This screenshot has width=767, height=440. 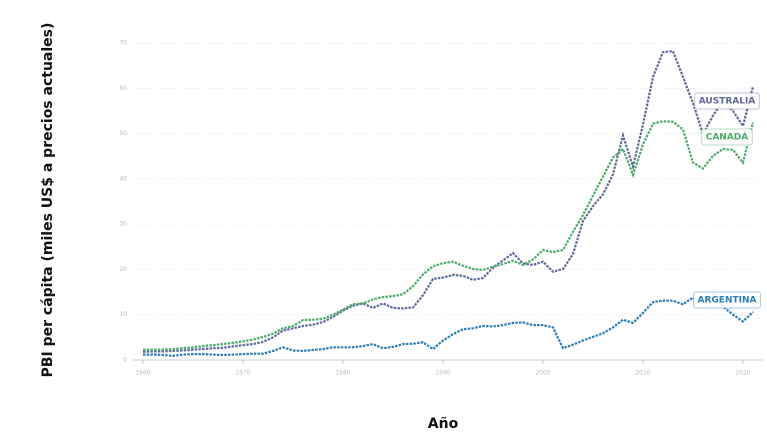 What do you see at coordinates (125, 360) in the screenshot?
I see `y-tick-label: 0` at bounding box center [125, 360].